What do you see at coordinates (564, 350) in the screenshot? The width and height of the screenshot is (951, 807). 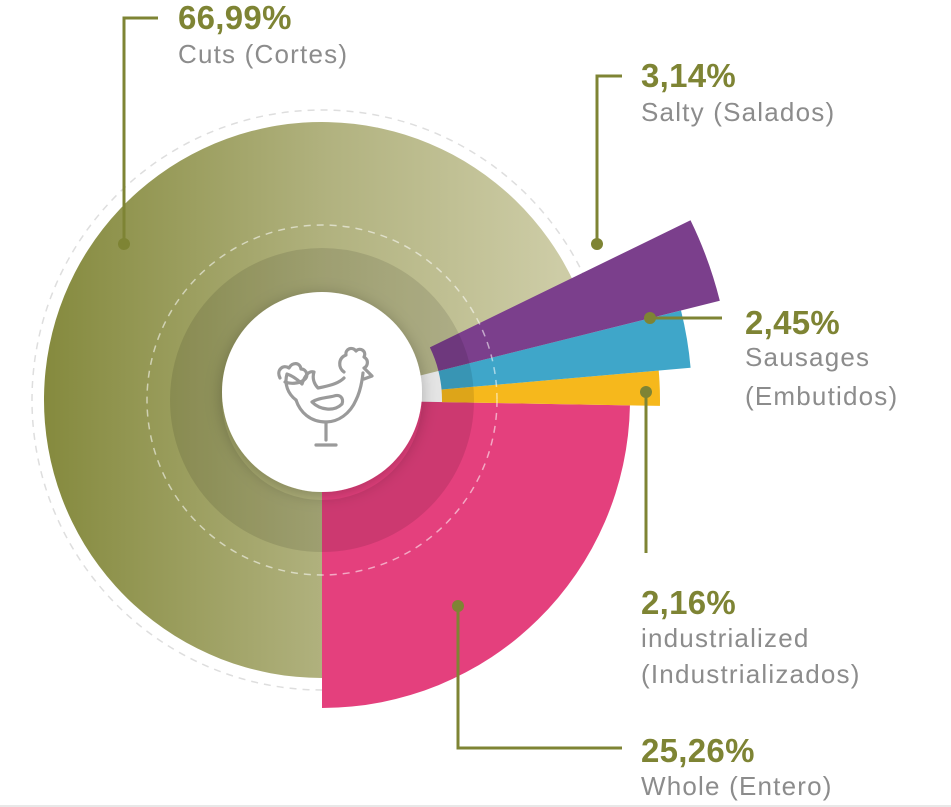 I see `slice-sausages` at bounding box center [564, 350].